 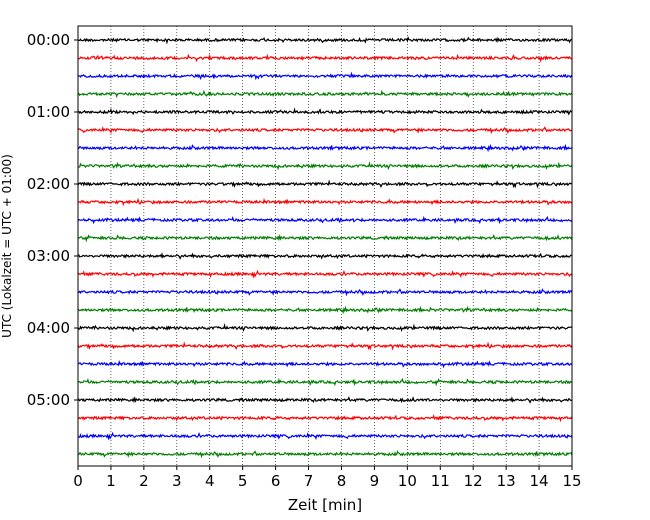 I want to click on x-tick-label: 3, so click(x=177, y=481).